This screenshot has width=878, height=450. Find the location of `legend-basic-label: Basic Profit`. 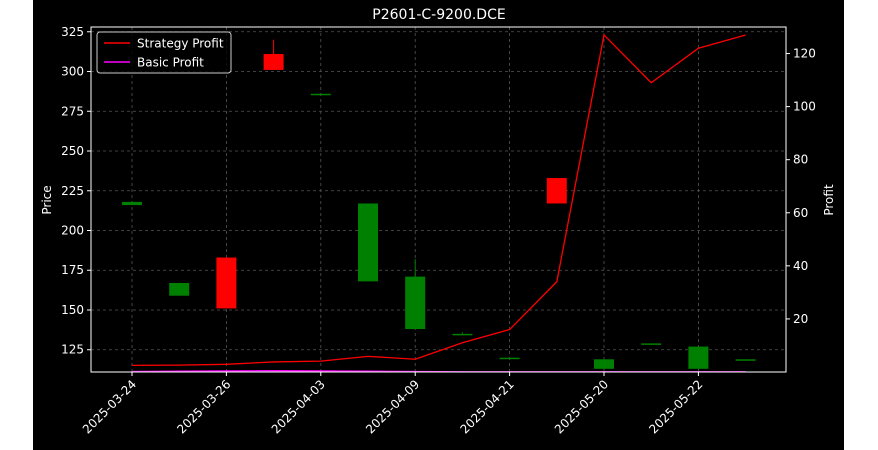

legend-basic-label: Basic Profit is located at coordinates (170, 63).